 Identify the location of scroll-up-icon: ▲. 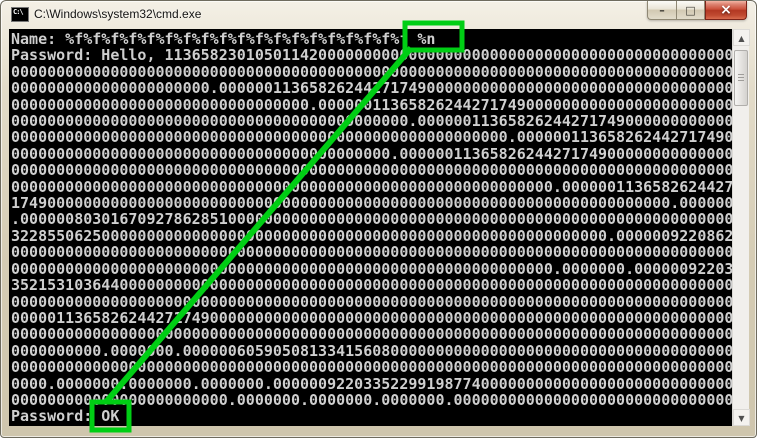
(741, 37).